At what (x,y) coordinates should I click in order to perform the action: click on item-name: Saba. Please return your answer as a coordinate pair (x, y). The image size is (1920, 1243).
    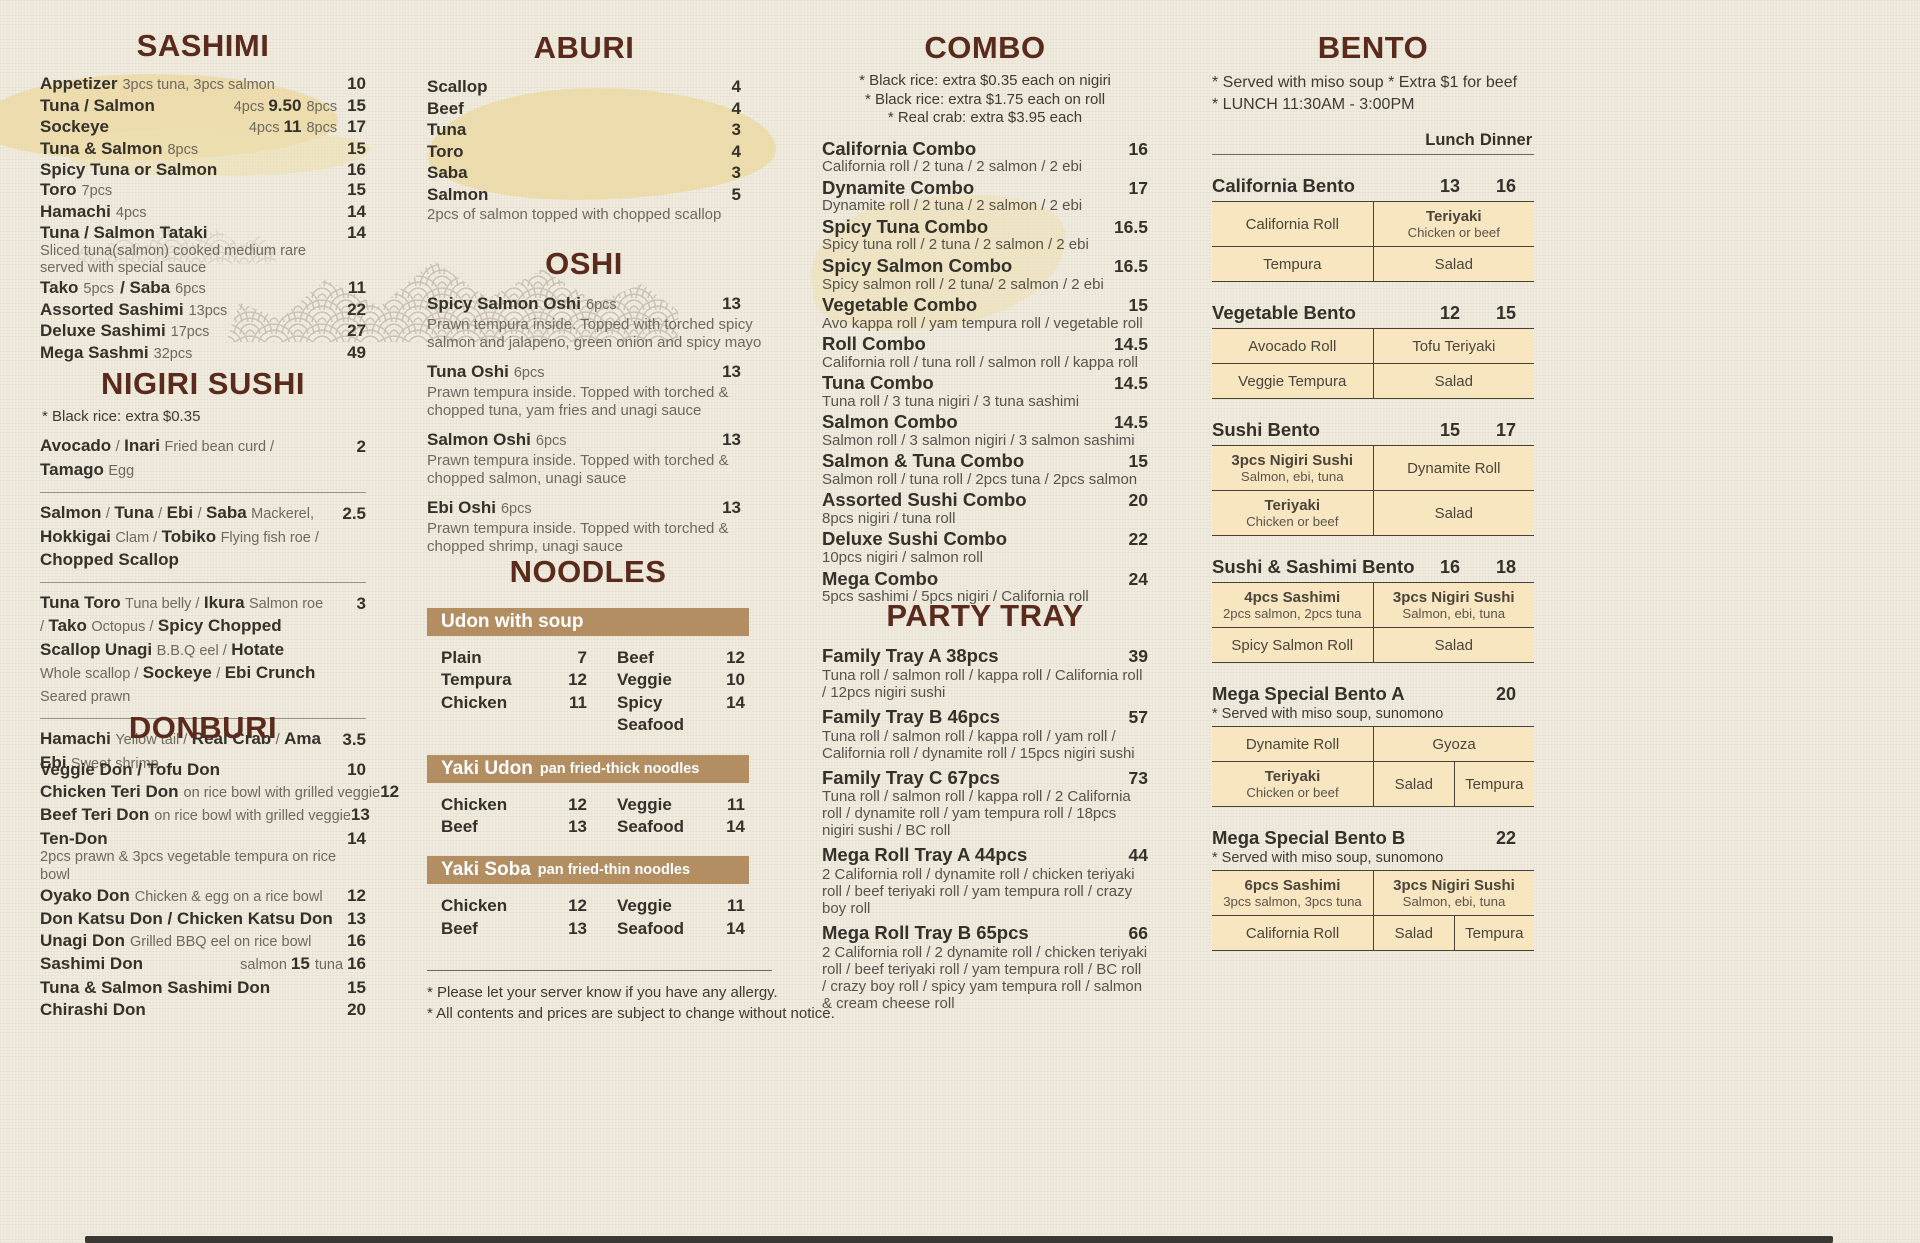
    Looking at the image, I should click on (447, 173).